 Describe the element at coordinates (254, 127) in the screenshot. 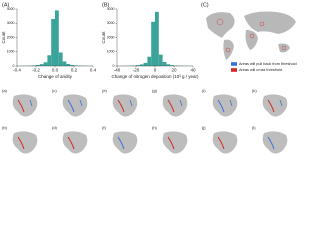

I see `panel-label: (l)` at that location.